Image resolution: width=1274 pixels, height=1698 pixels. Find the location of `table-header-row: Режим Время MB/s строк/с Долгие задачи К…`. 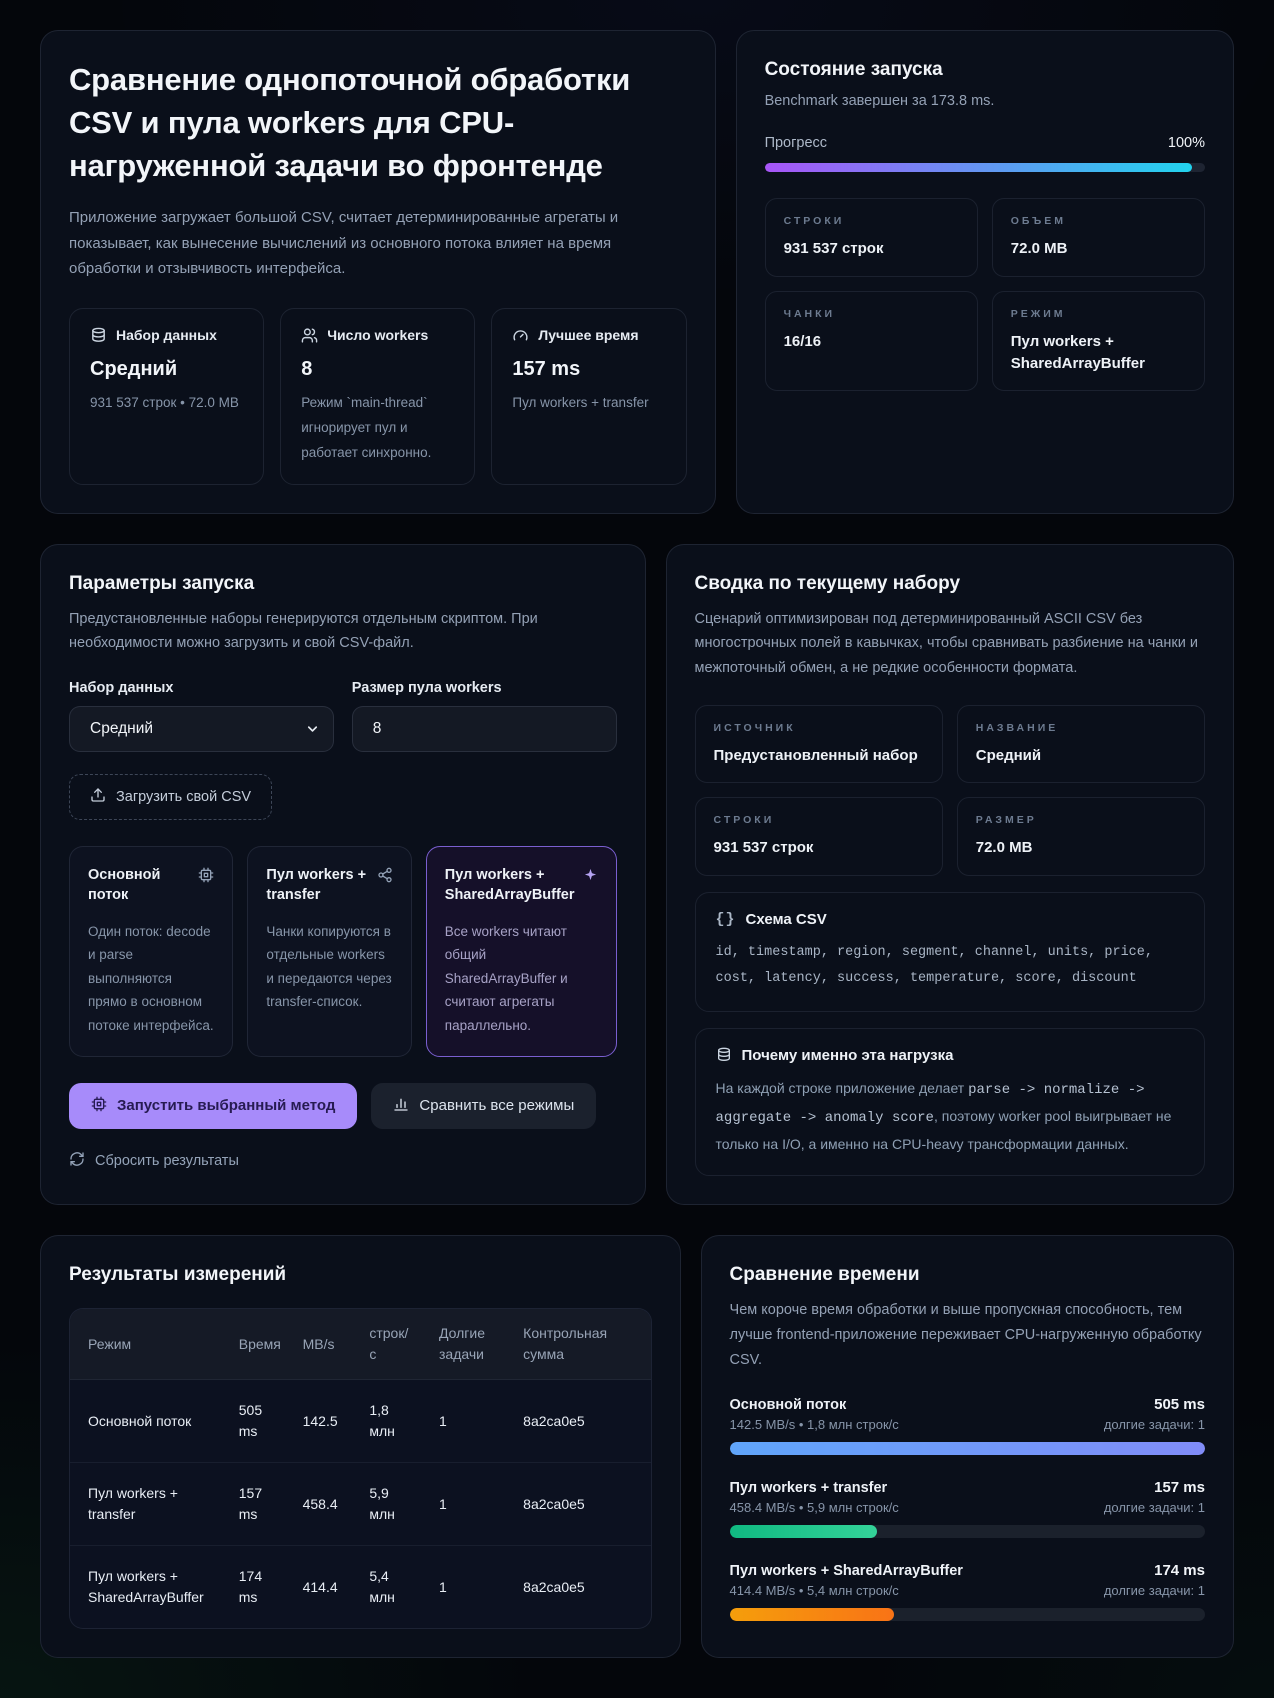

table-header-row: Режим Время MB/s строк/с Долгие задачи К… is located at coordinates (360, 1344).